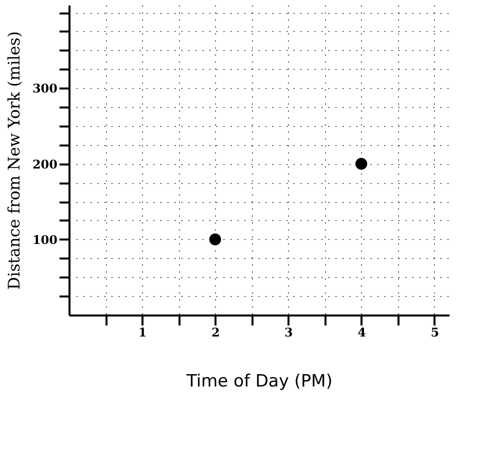 The height and width of the screenshot is (476, 487). I want to click on y-tick-label: 300, so click(45, 89).